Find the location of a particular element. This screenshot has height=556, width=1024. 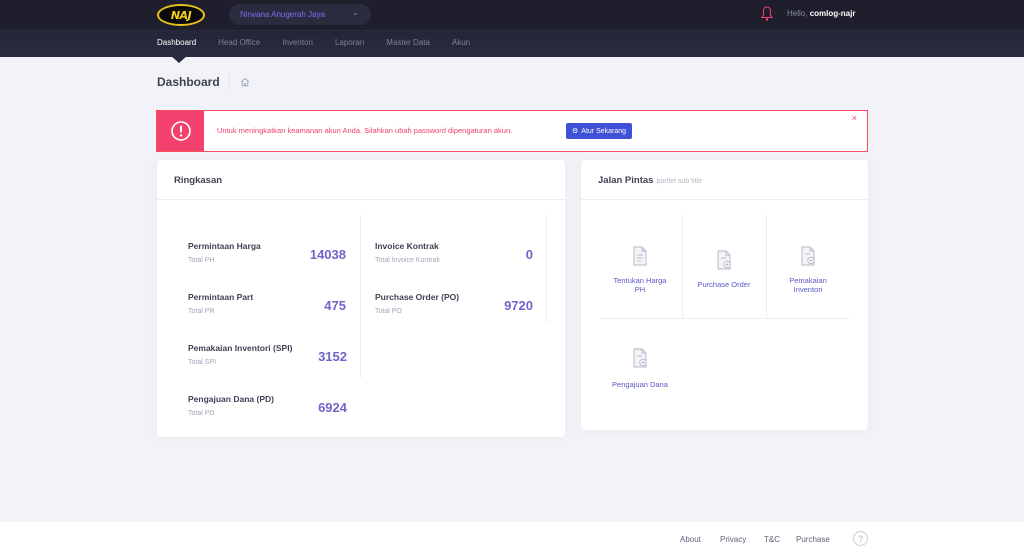

shortcuts-title: Jalan Pintas portlet sub title is located at coordinates (650, 180).